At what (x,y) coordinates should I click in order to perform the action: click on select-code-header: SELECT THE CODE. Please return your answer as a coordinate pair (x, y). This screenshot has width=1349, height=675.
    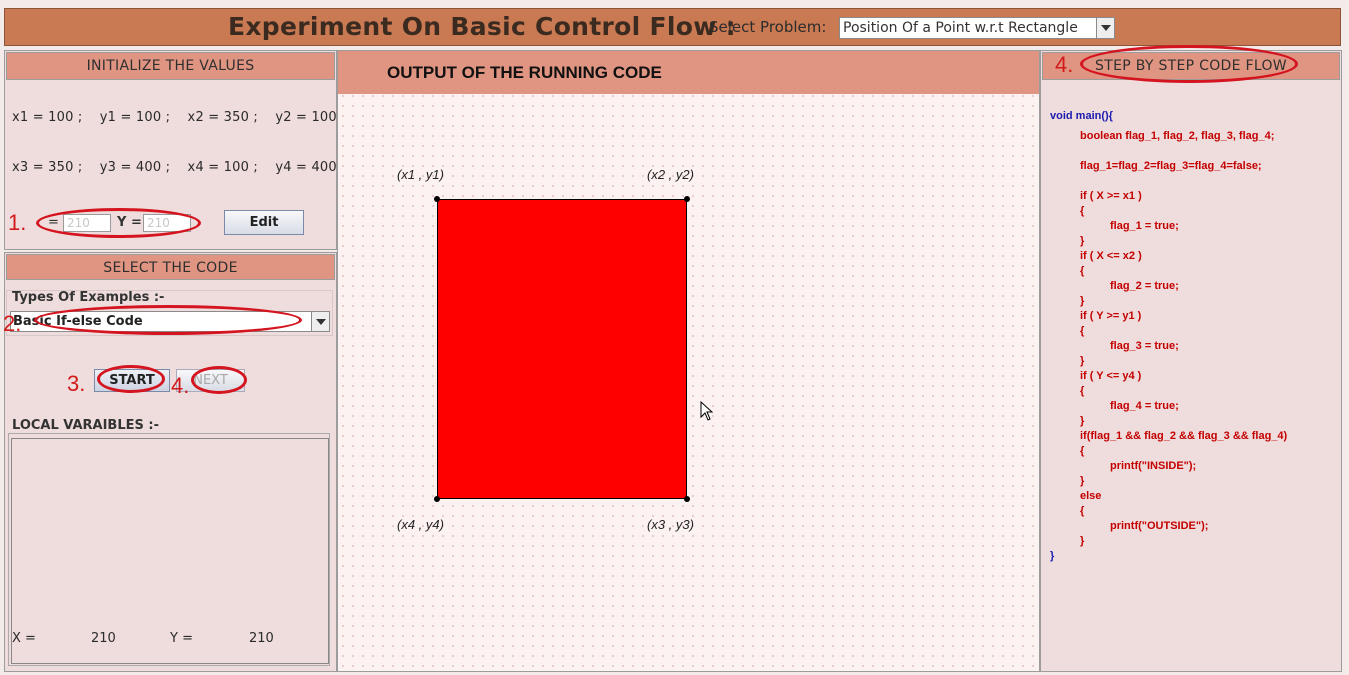
    Looking at the image, I should click on (170, 267).